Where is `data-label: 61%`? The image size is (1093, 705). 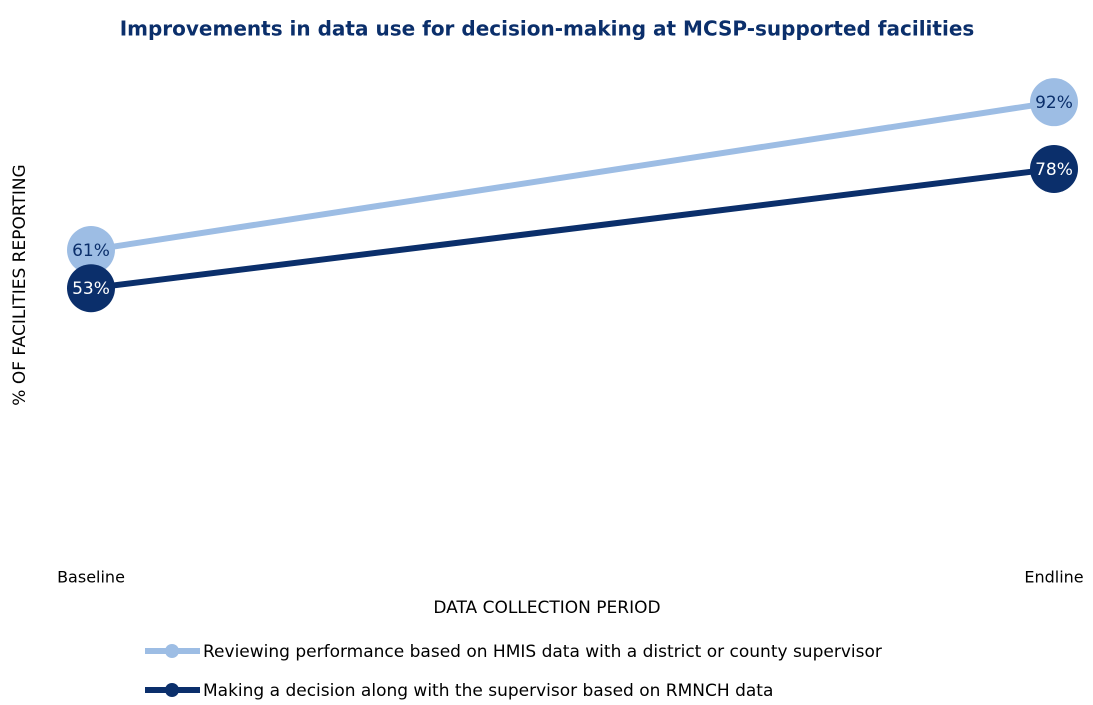 data-label: 61% is located at coordinates (91, 251).